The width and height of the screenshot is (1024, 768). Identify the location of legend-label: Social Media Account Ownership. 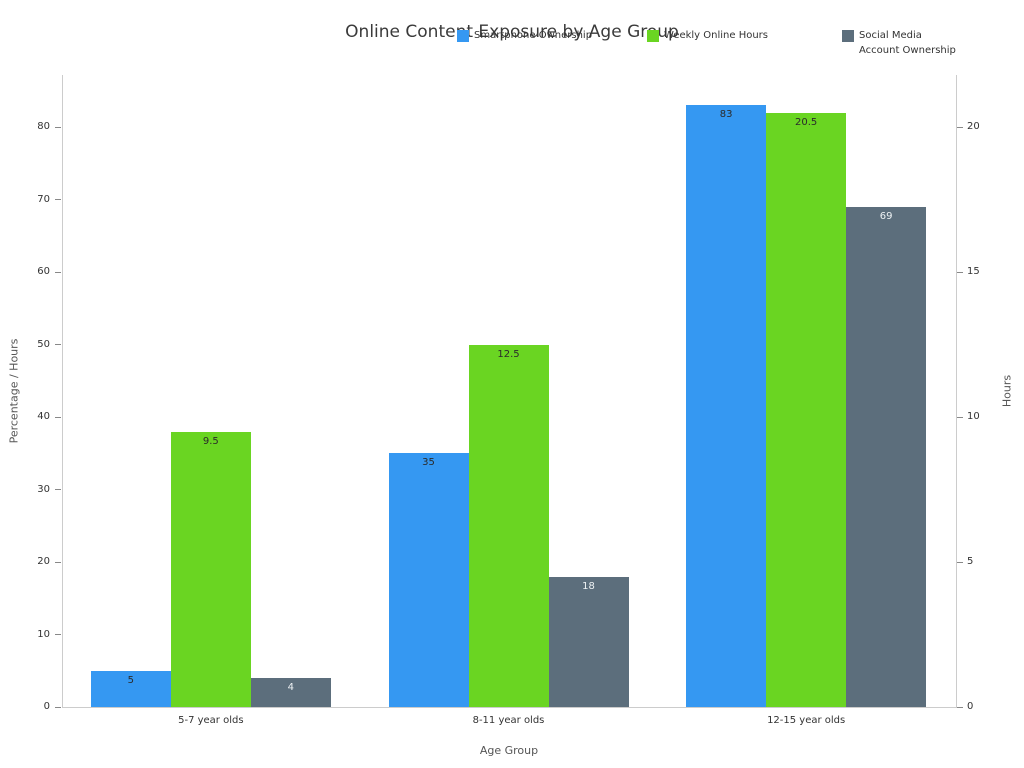
(907, 43).